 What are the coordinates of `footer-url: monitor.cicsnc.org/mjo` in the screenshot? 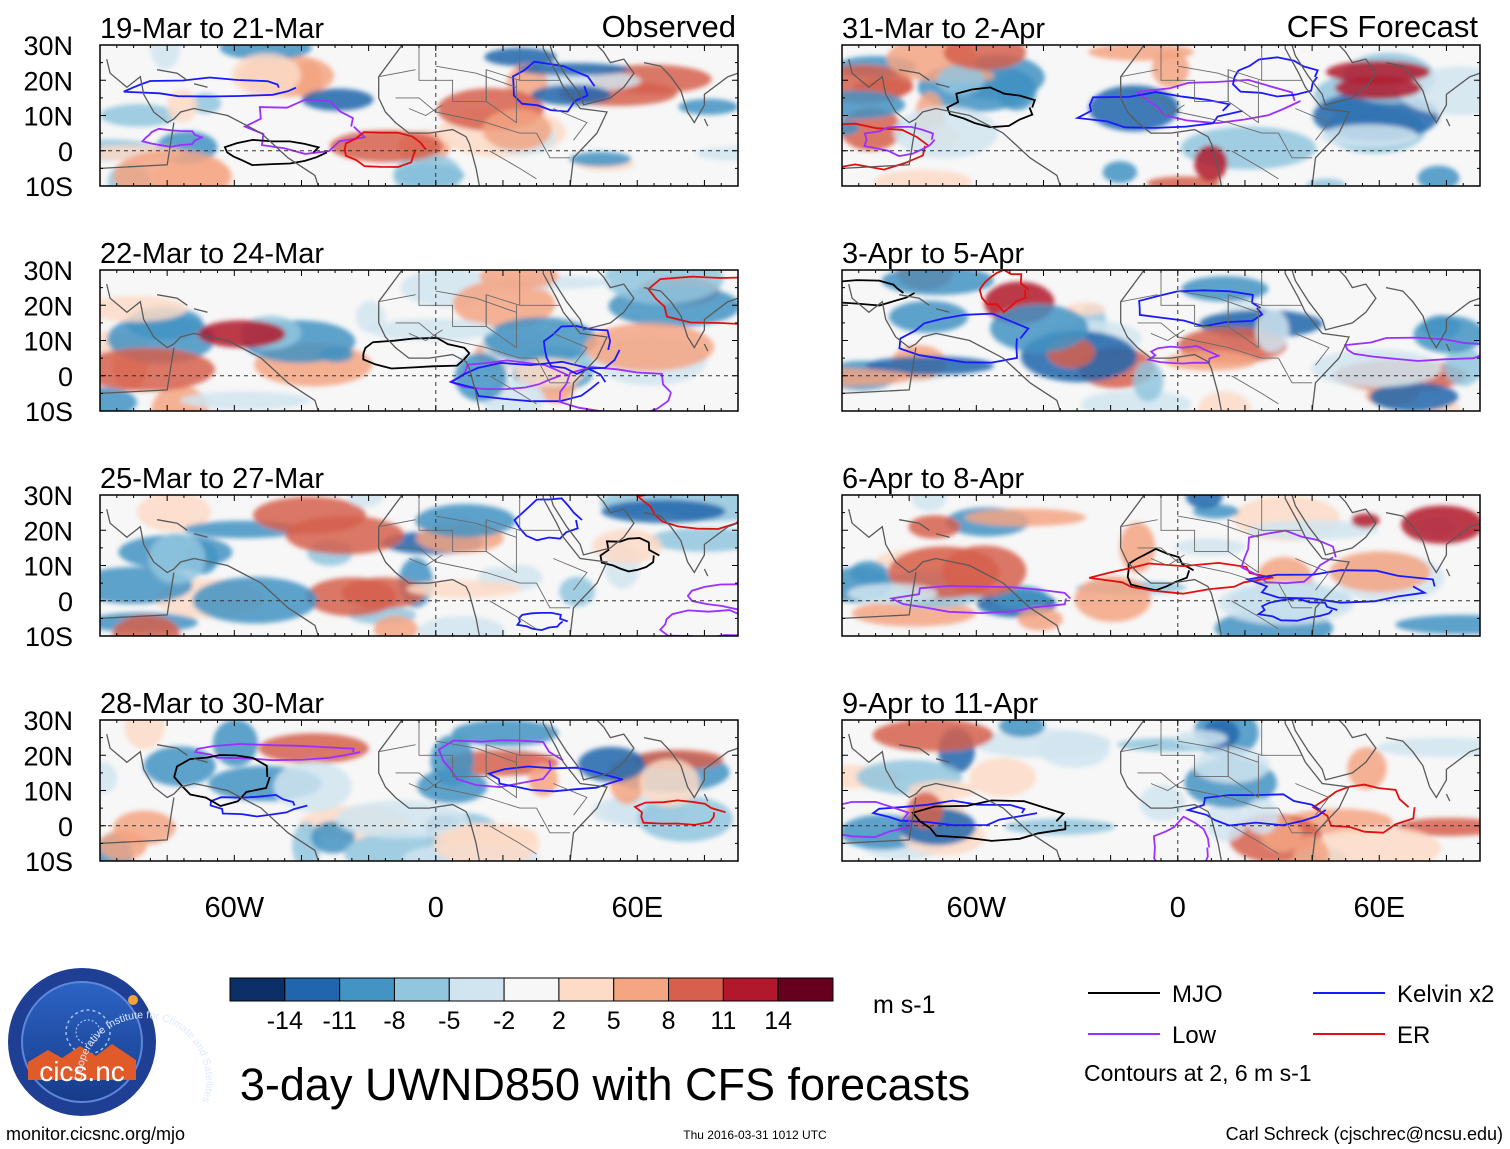 It's located at (95, 1134).